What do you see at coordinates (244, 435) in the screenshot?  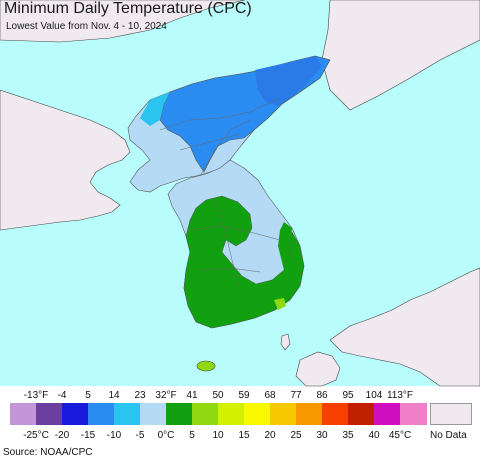 I see `legend-tick-celsius: 15` at bounding box center [244, 435].